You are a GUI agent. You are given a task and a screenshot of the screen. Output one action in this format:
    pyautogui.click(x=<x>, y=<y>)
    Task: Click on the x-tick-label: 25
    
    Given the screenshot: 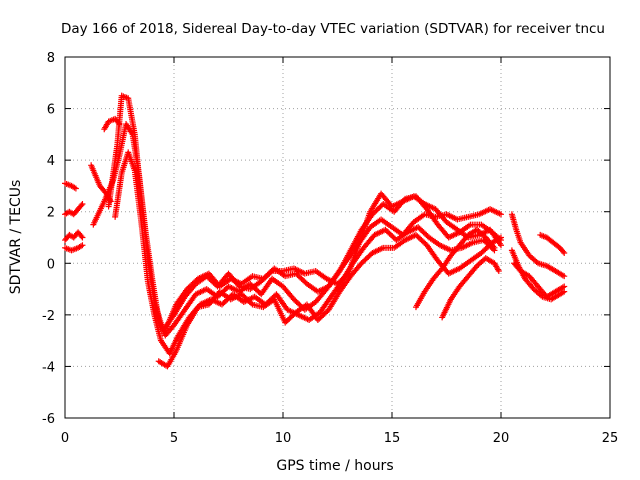 What is the action you would take?
    pyautogui.click(x=610, y=438)
    